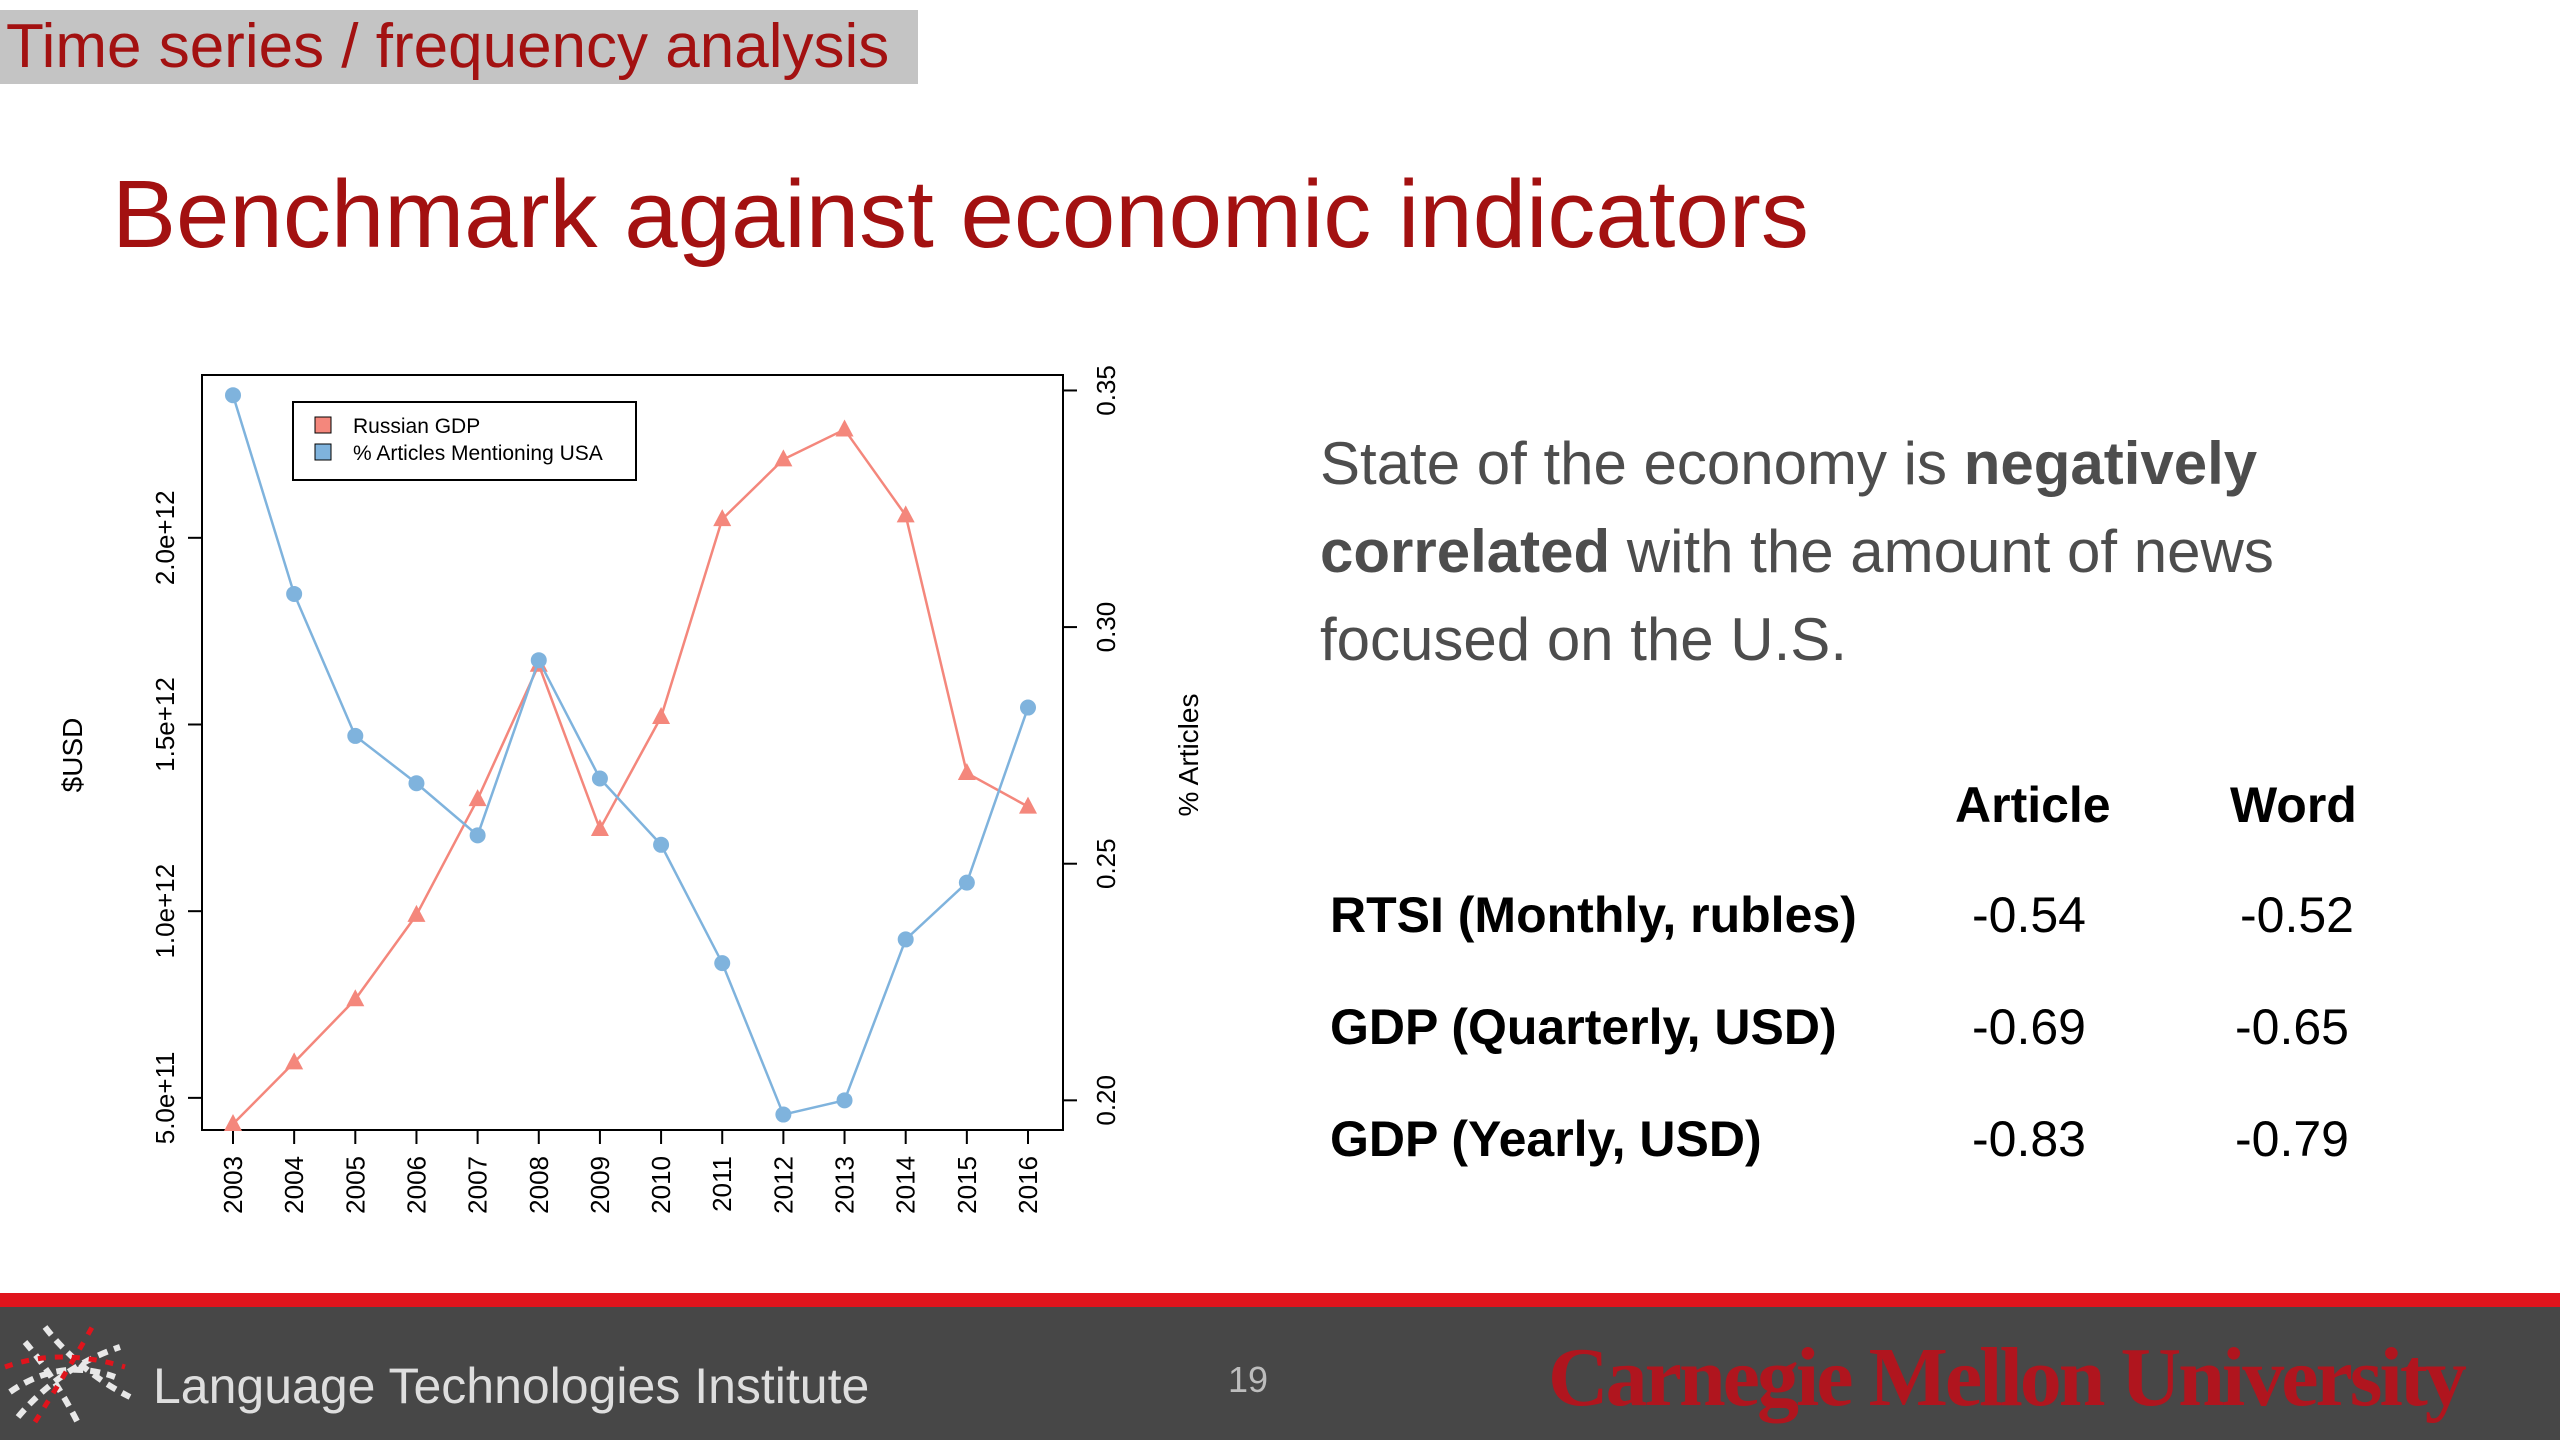 This screenshot has width=2560, height=1440. I want to click on series-1-point-2003, so click(233, 395).